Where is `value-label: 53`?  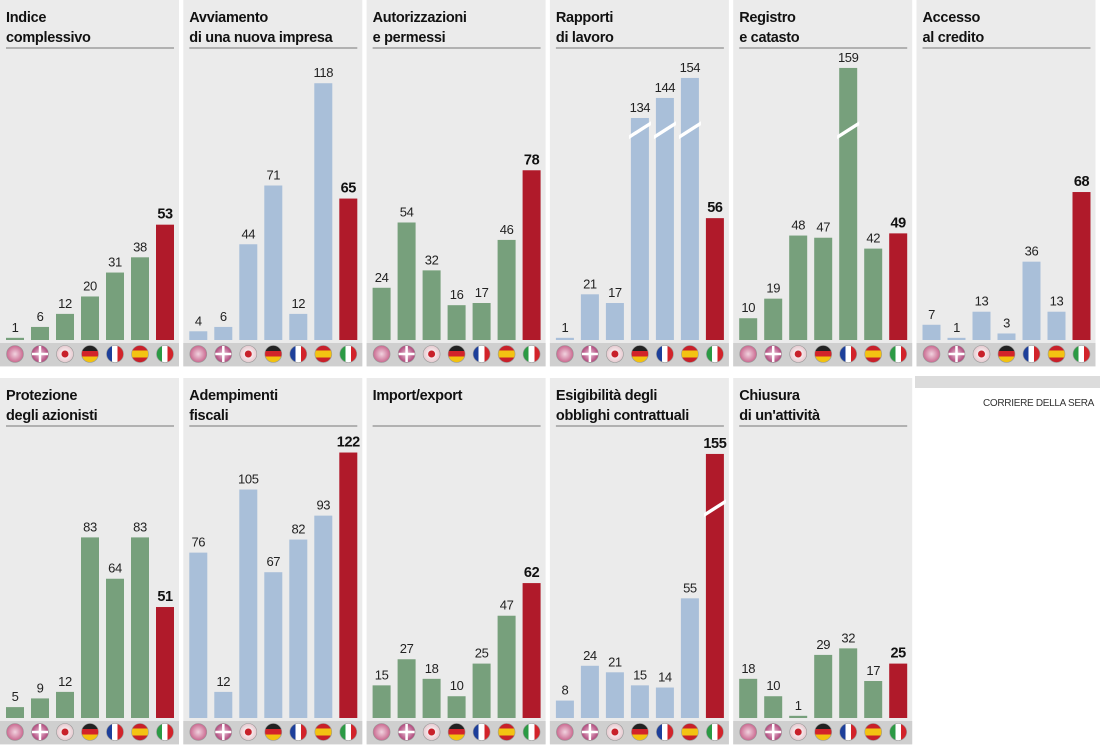 value-label: 53 is located at coordinates (165, 215).